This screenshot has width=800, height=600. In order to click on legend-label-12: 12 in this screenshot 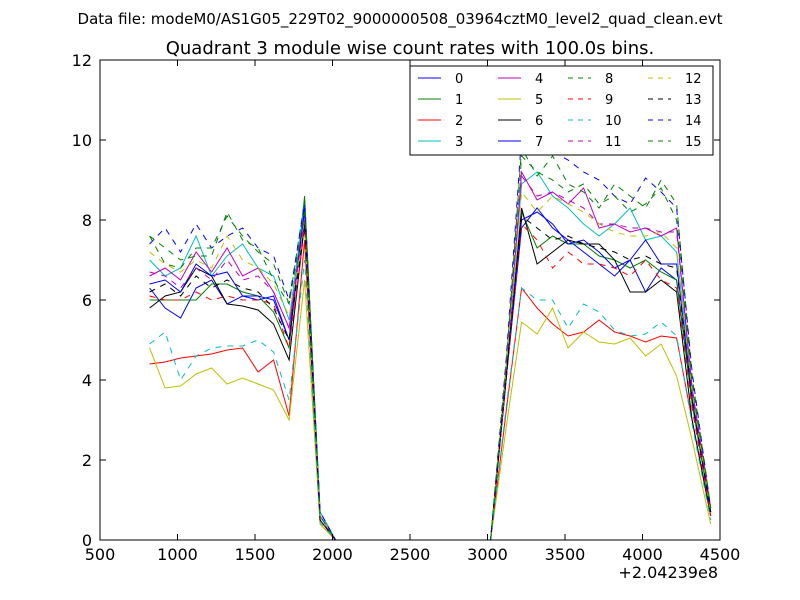, I will do `click(693, 79)`.